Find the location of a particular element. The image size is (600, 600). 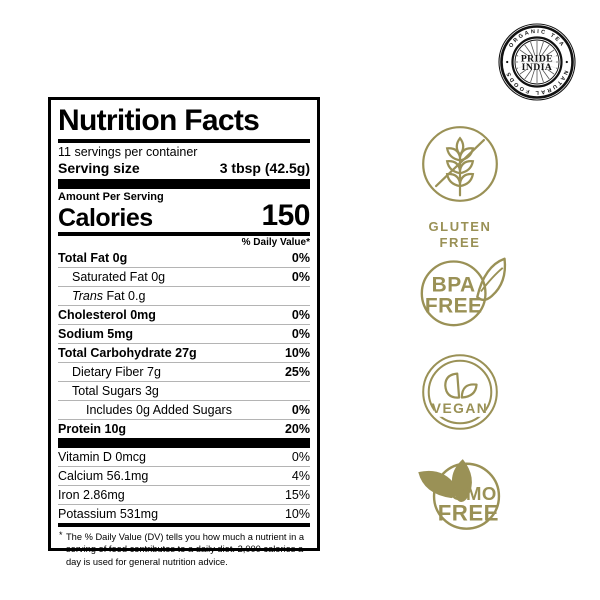

badge-gmo-free: GMO FREE is located at coordinates (460, 496).